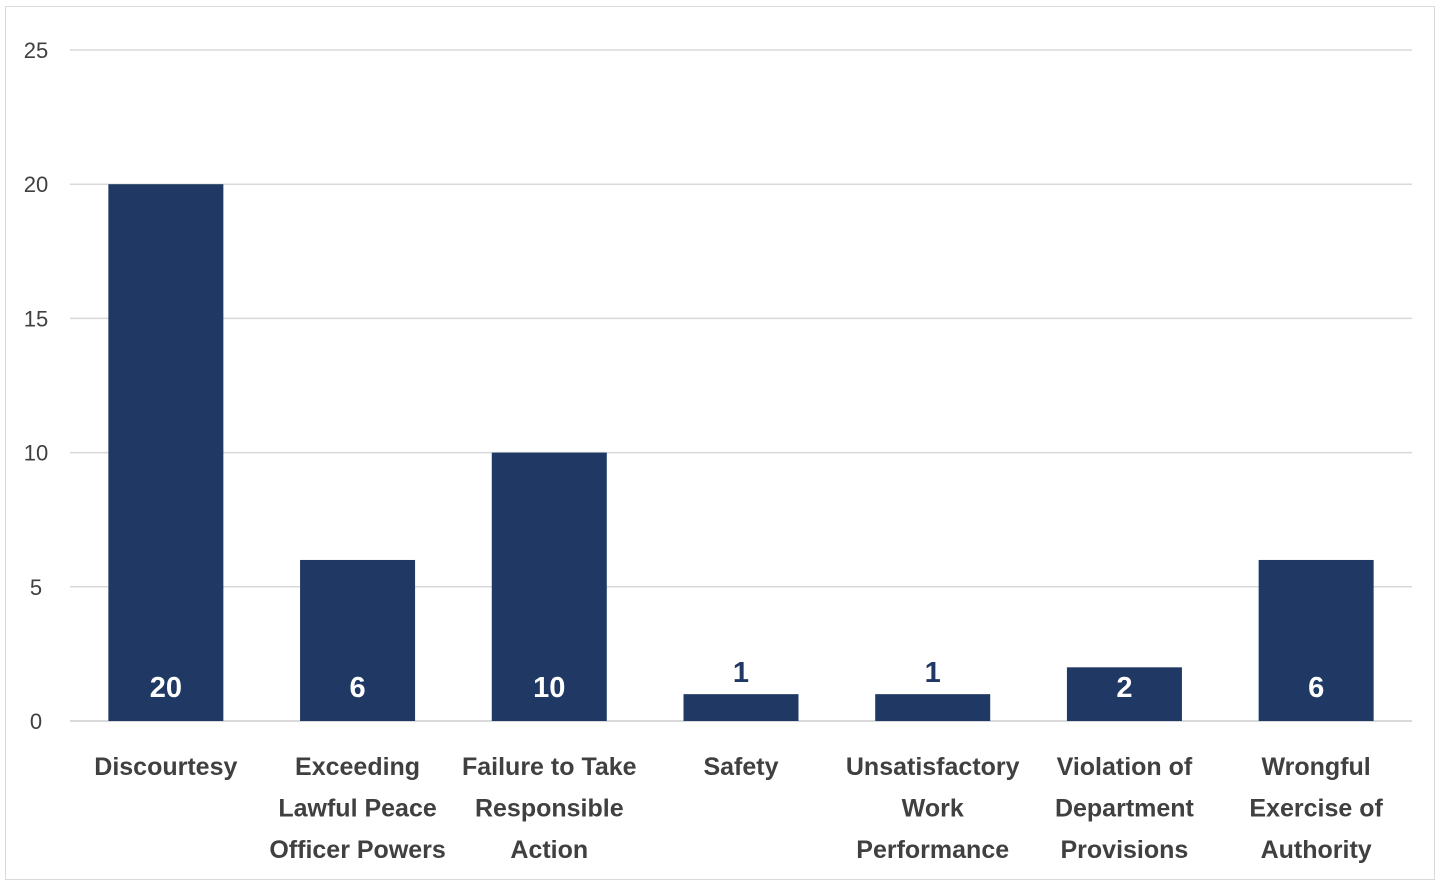  What do you see at coordinates (1124, 688) in the screenshot?
I see `data-label: 2` at bounding box center [1124, 688].